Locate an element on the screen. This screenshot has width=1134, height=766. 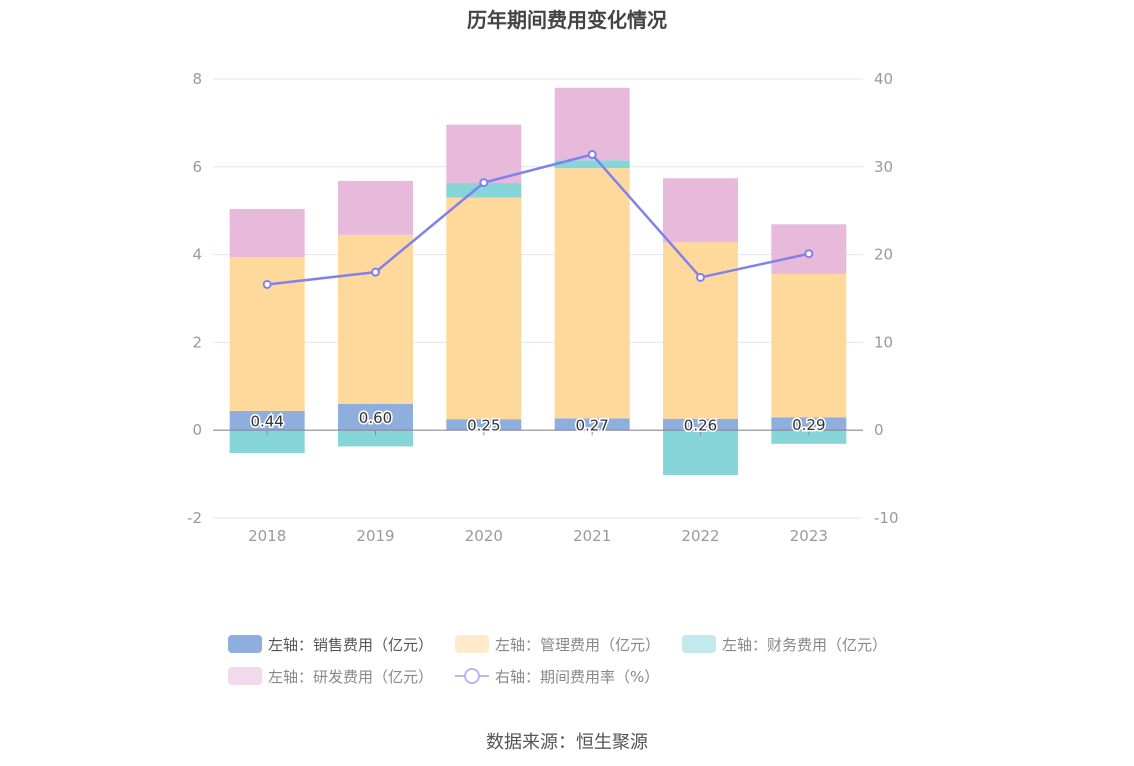
data-label-sales: 0.25 is located at coordinates (483, 426).